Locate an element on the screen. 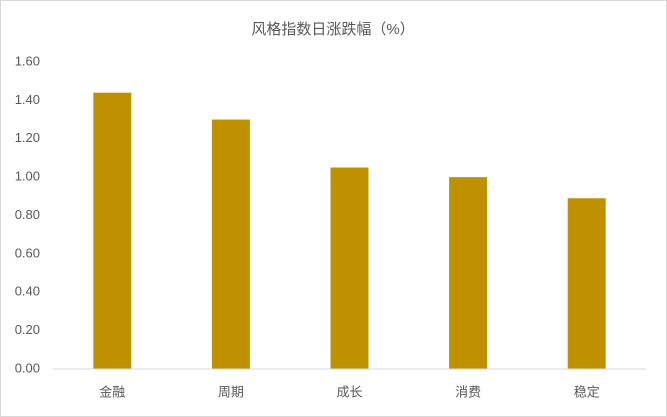 Image resolution: width=667 pixels, height=417 pixels. x-tick-label: 稳定 is located at coordinates (587, 391).